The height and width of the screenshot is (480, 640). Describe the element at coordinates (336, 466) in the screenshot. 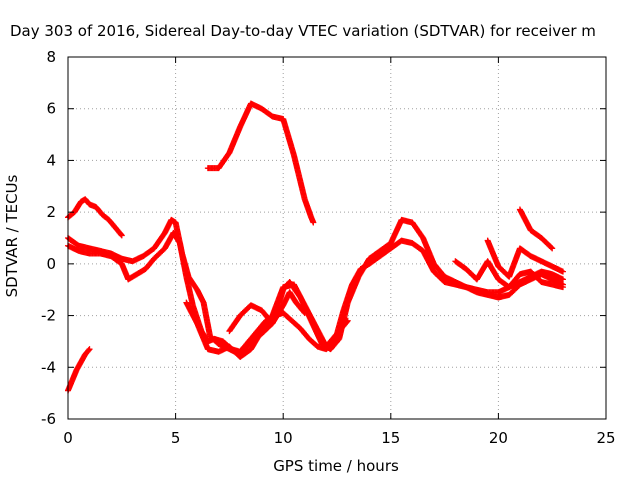

I see `x-axis-label: GPS time / hours` at that location.